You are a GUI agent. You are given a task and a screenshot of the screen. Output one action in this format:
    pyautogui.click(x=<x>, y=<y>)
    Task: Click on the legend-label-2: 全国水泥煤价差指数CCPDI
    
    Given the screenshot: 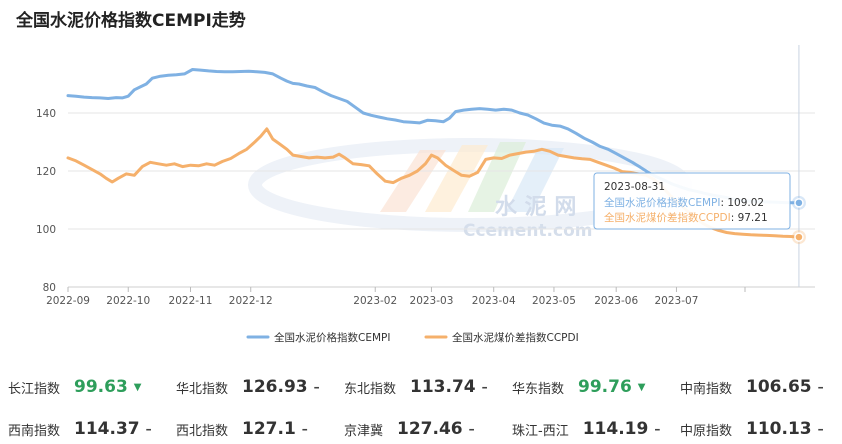 What is the action you would take?
    pyautogui.click(x=515, y=337)
    